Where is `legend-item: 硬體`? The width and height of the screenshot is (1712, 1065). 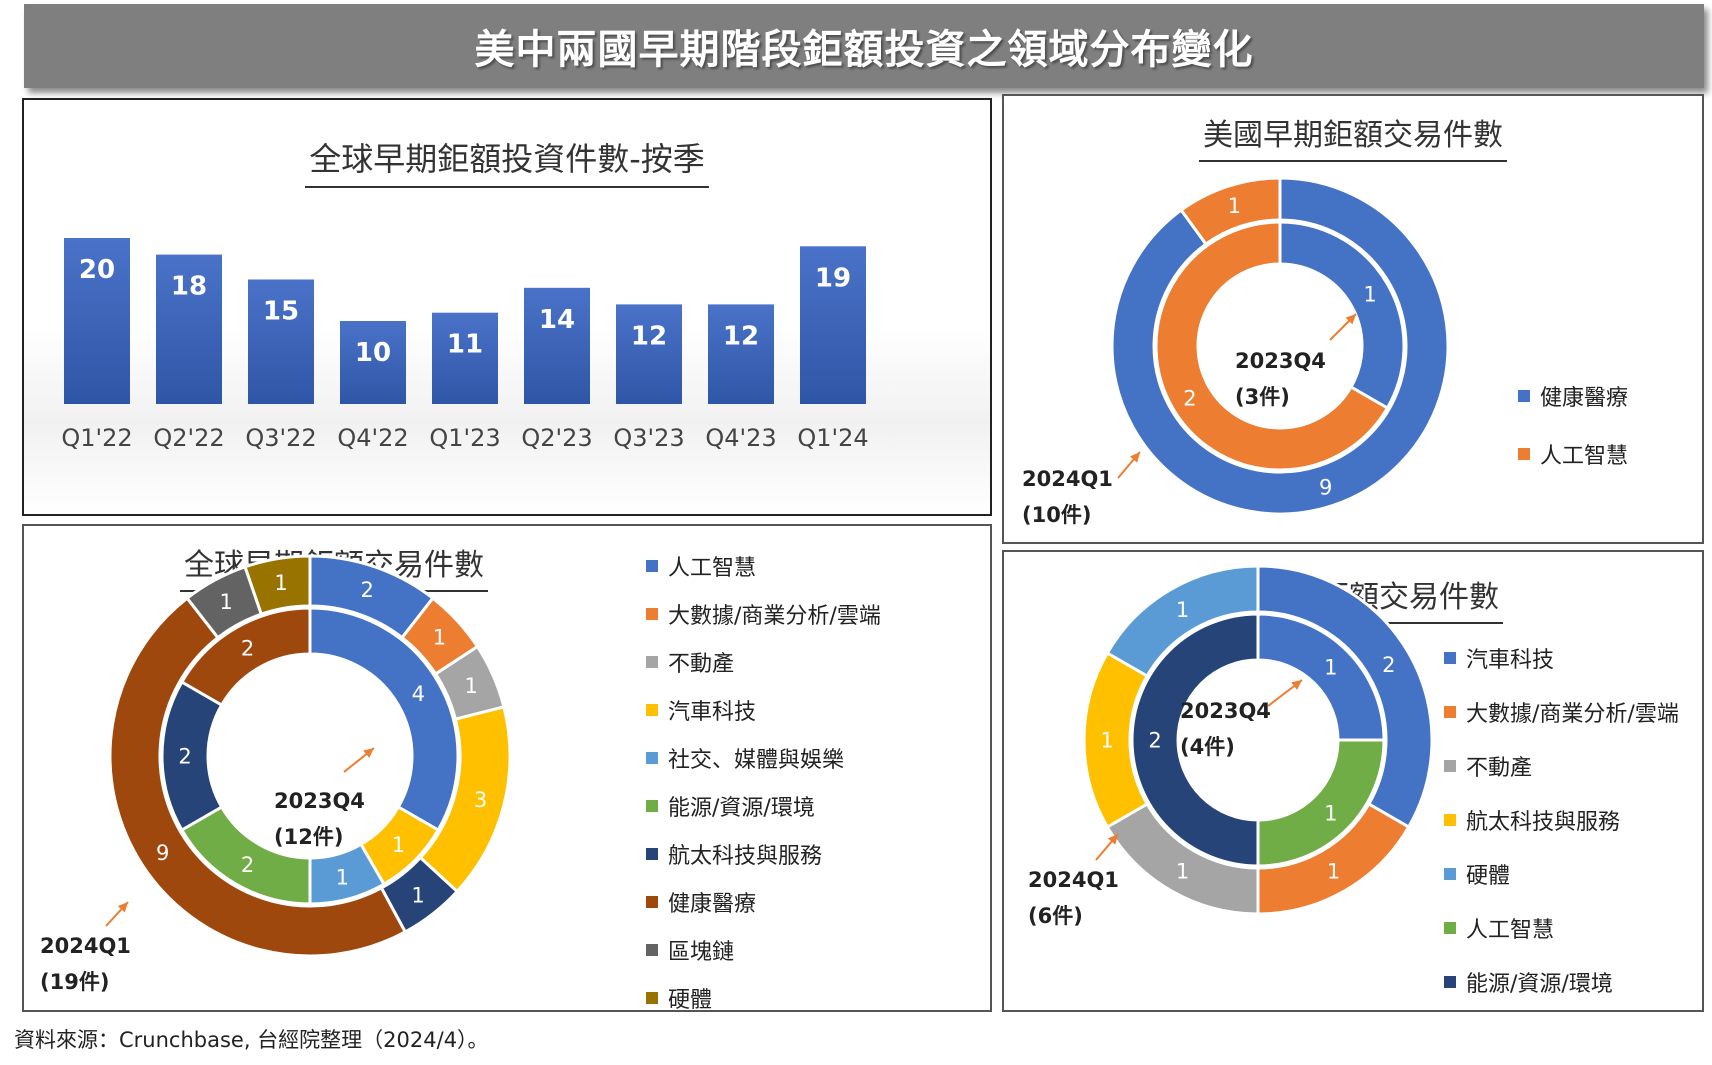 legend-item: 硬體 is located at coordinates (763, 998).